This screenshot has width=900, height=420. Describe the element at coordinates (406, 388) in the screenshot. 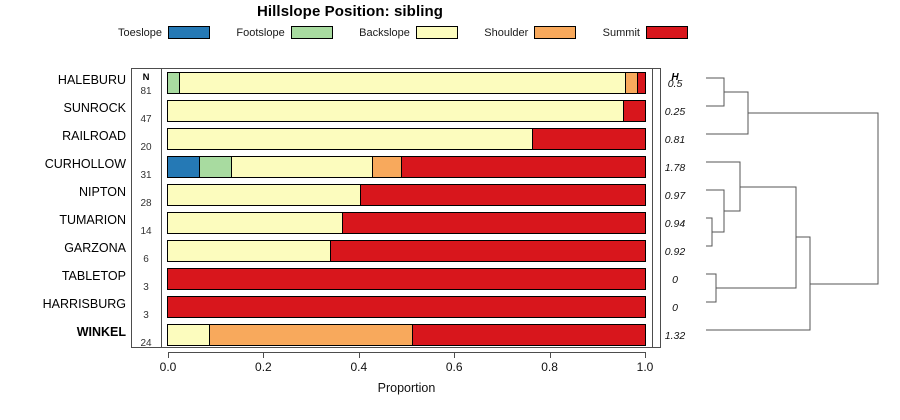

I see `x-axis-title: Proportion` at that location.